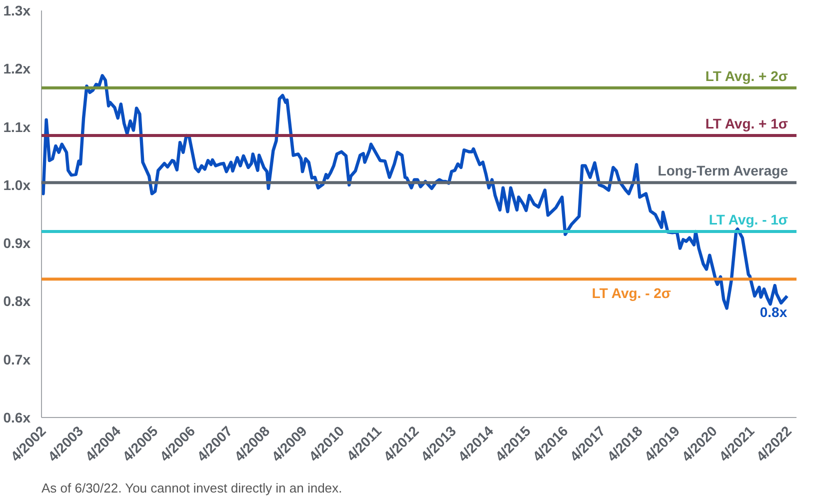 The width and height of the screenshot is (826, 500). I want to click on y-tick-label: 0.8x, so click(17, 301).